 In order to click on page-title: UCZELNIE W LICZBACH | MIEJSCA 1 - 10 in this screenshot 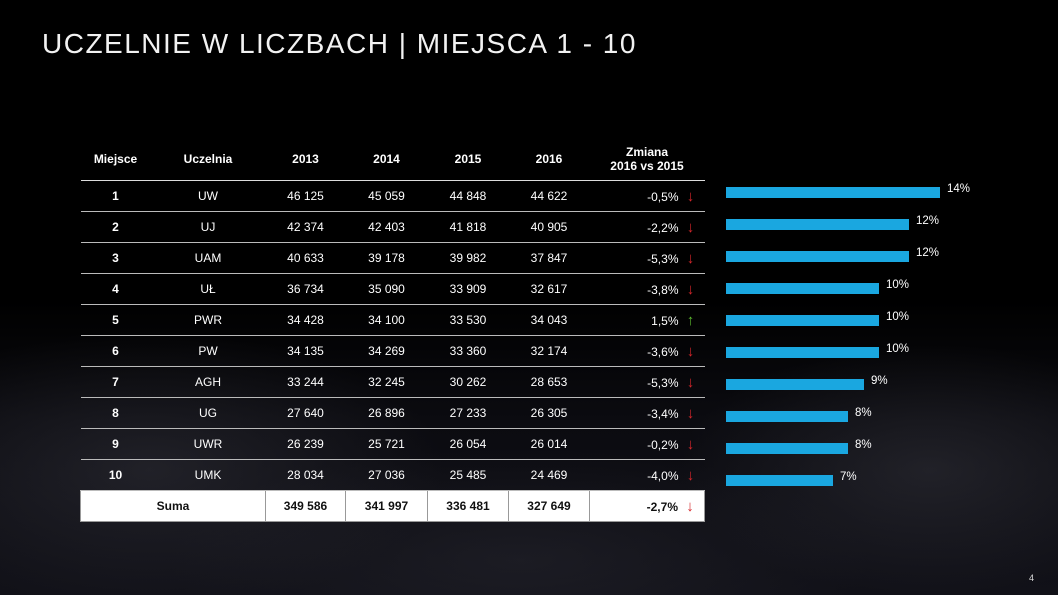, I will do `click(339, 43)`.